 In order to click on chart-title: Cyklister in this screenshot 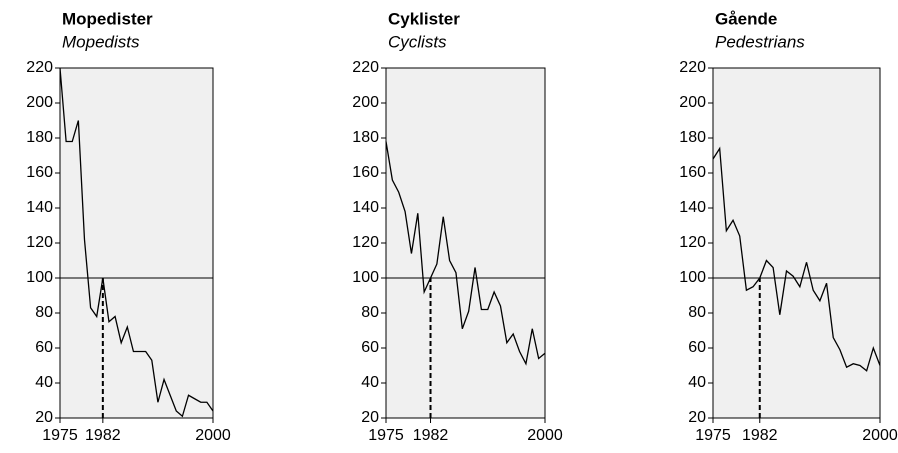, I will do `click(424, 18)`.